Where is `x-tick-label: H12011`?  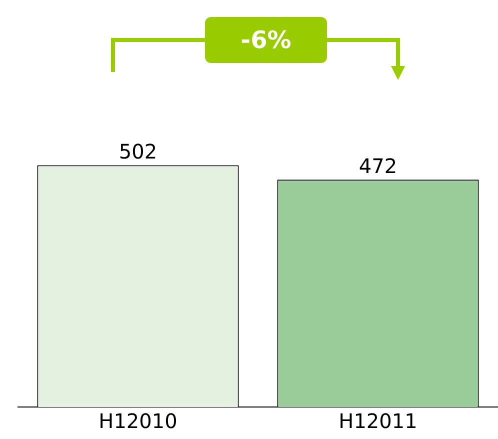 x-tick-label: H12011 is located at coordinates (378, 421).